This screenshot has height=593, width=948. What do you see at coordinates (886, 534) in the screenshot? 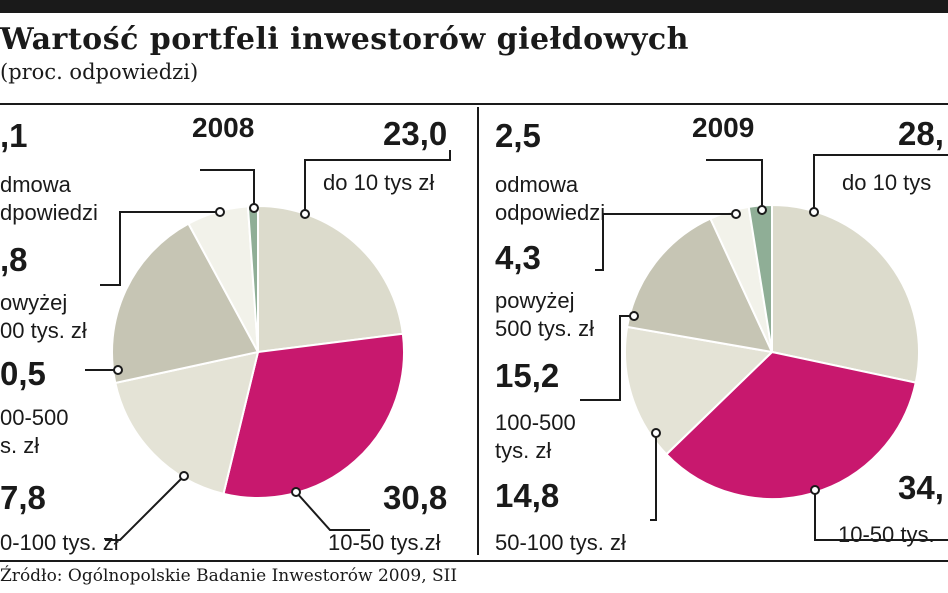
I see `label-2009-10-50: 10-50 tys.` at bounding box center [886, 534].